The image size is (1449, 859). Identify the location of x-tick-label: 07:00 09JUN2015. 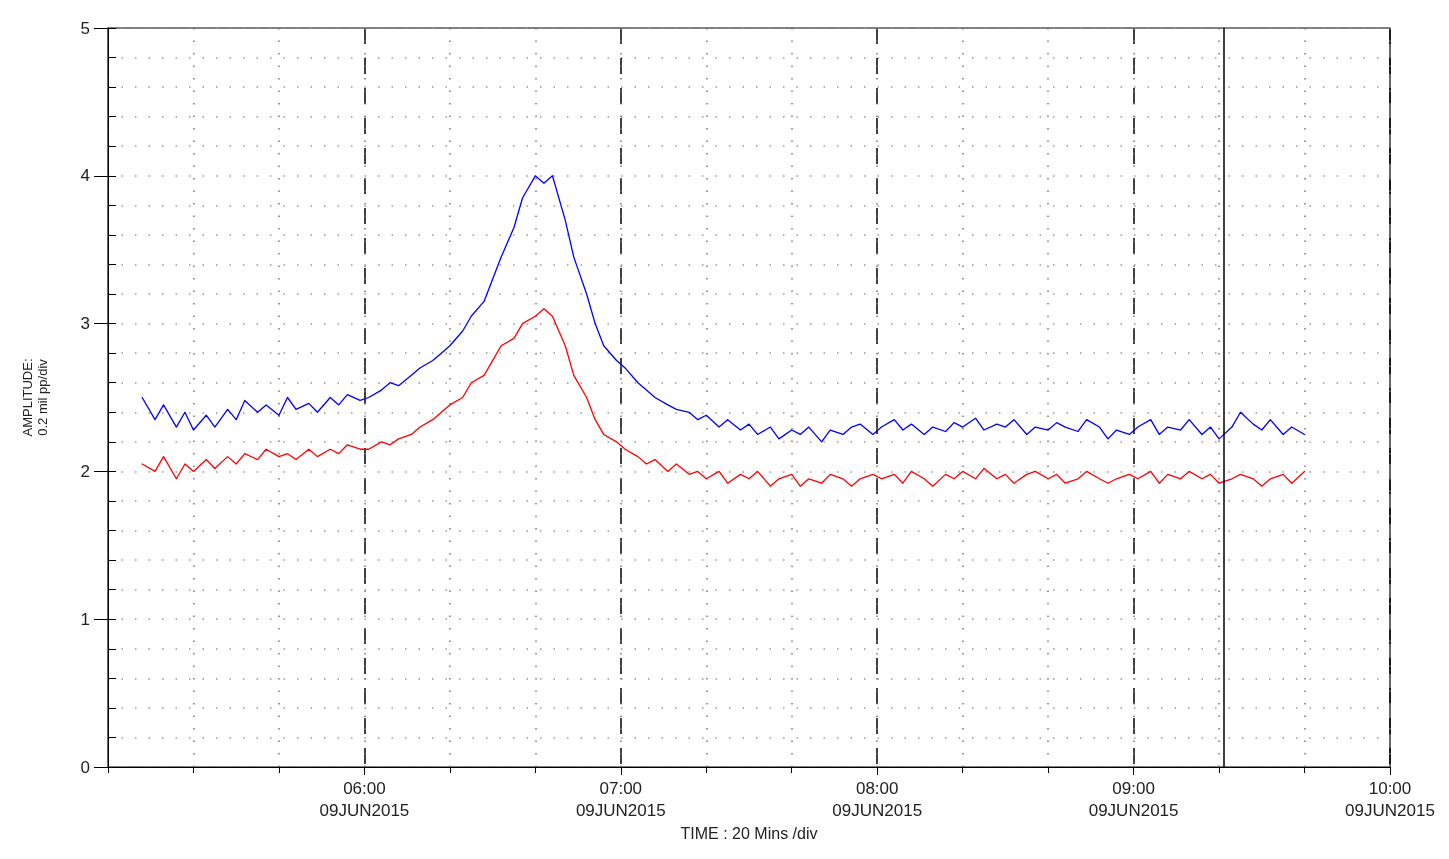
(620, 799).